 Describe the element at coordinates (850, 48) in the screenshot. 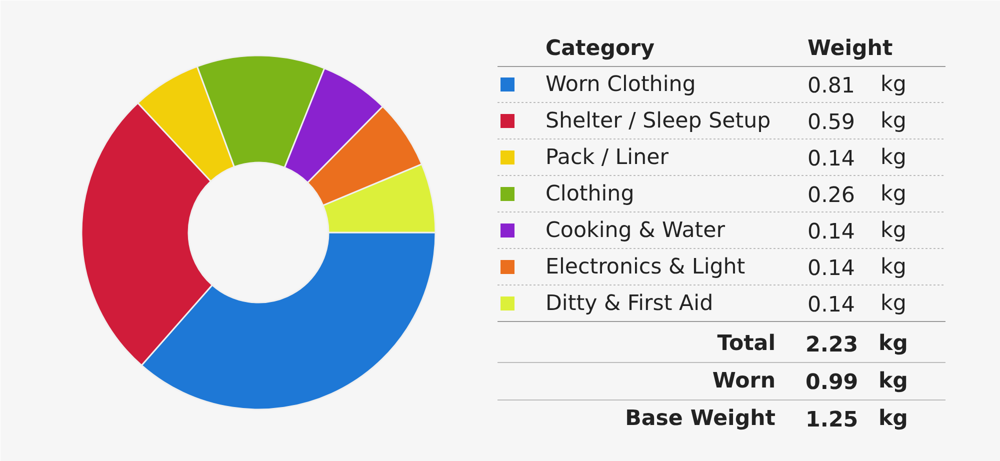

I see `text: Weight` at that location.